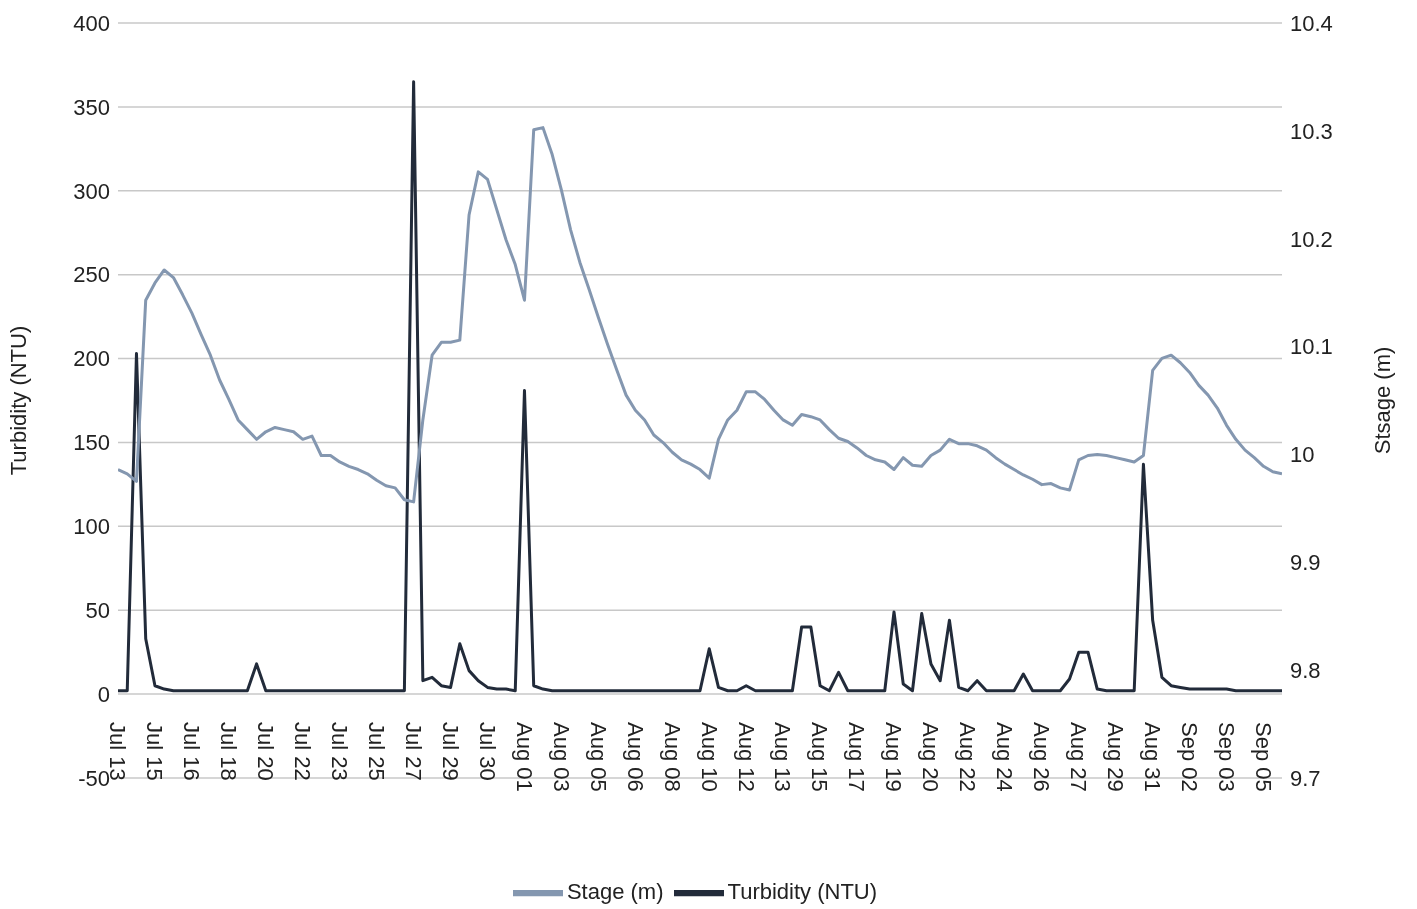 This screenshot has width=1417, height=909. Describe the element at coordinates (155, 751) in the screenshot. I see `x-tick-label: Jul 15` at that location.